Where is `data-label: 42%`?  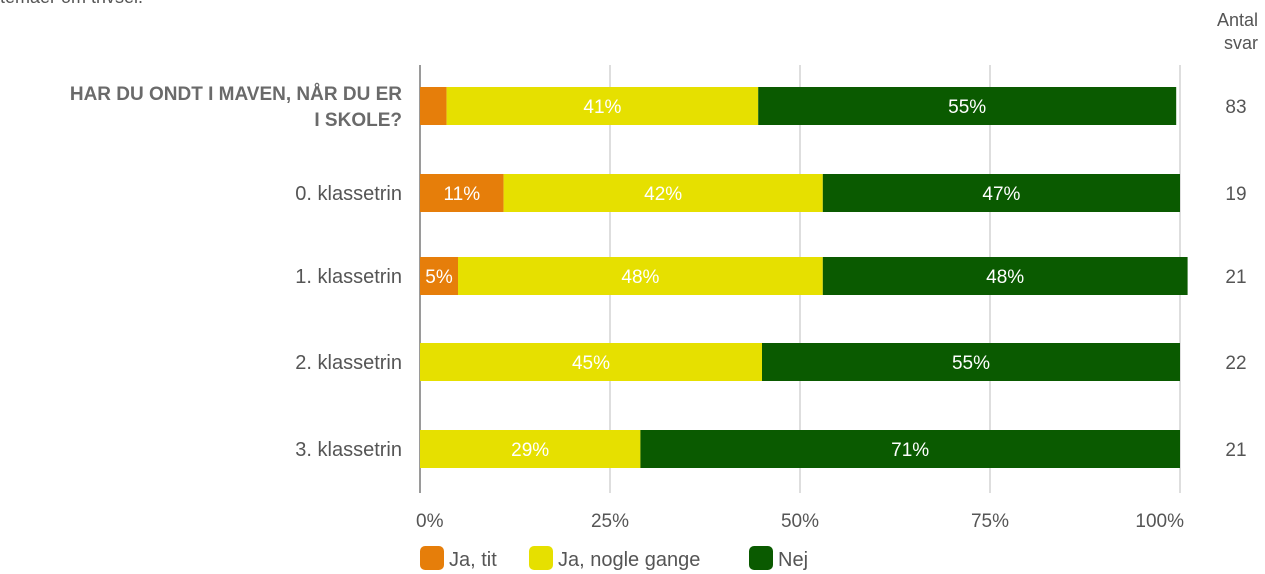
data-label: 42% is located at coordinates (663, 194).